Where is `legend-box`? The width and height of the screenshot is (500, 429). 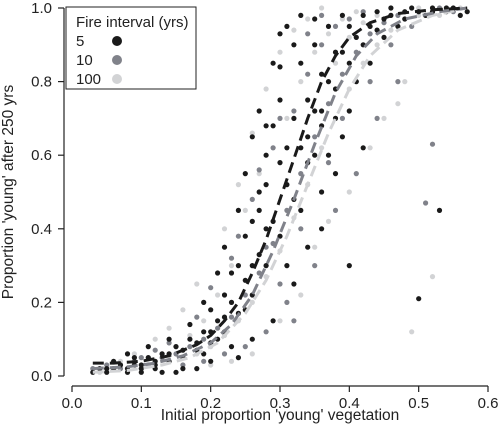 legend-box is located at coordinates (131, 48).